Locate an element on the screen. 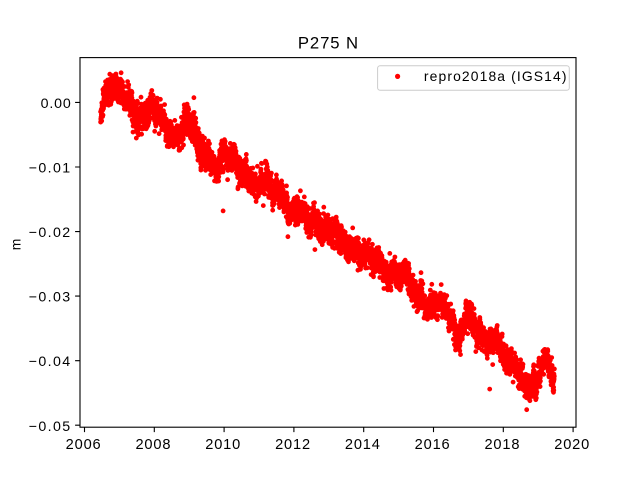 Image resolution: width=640 pixels, height=480 pixels. svg-text: 2018 is located at coordinates (502, 445).